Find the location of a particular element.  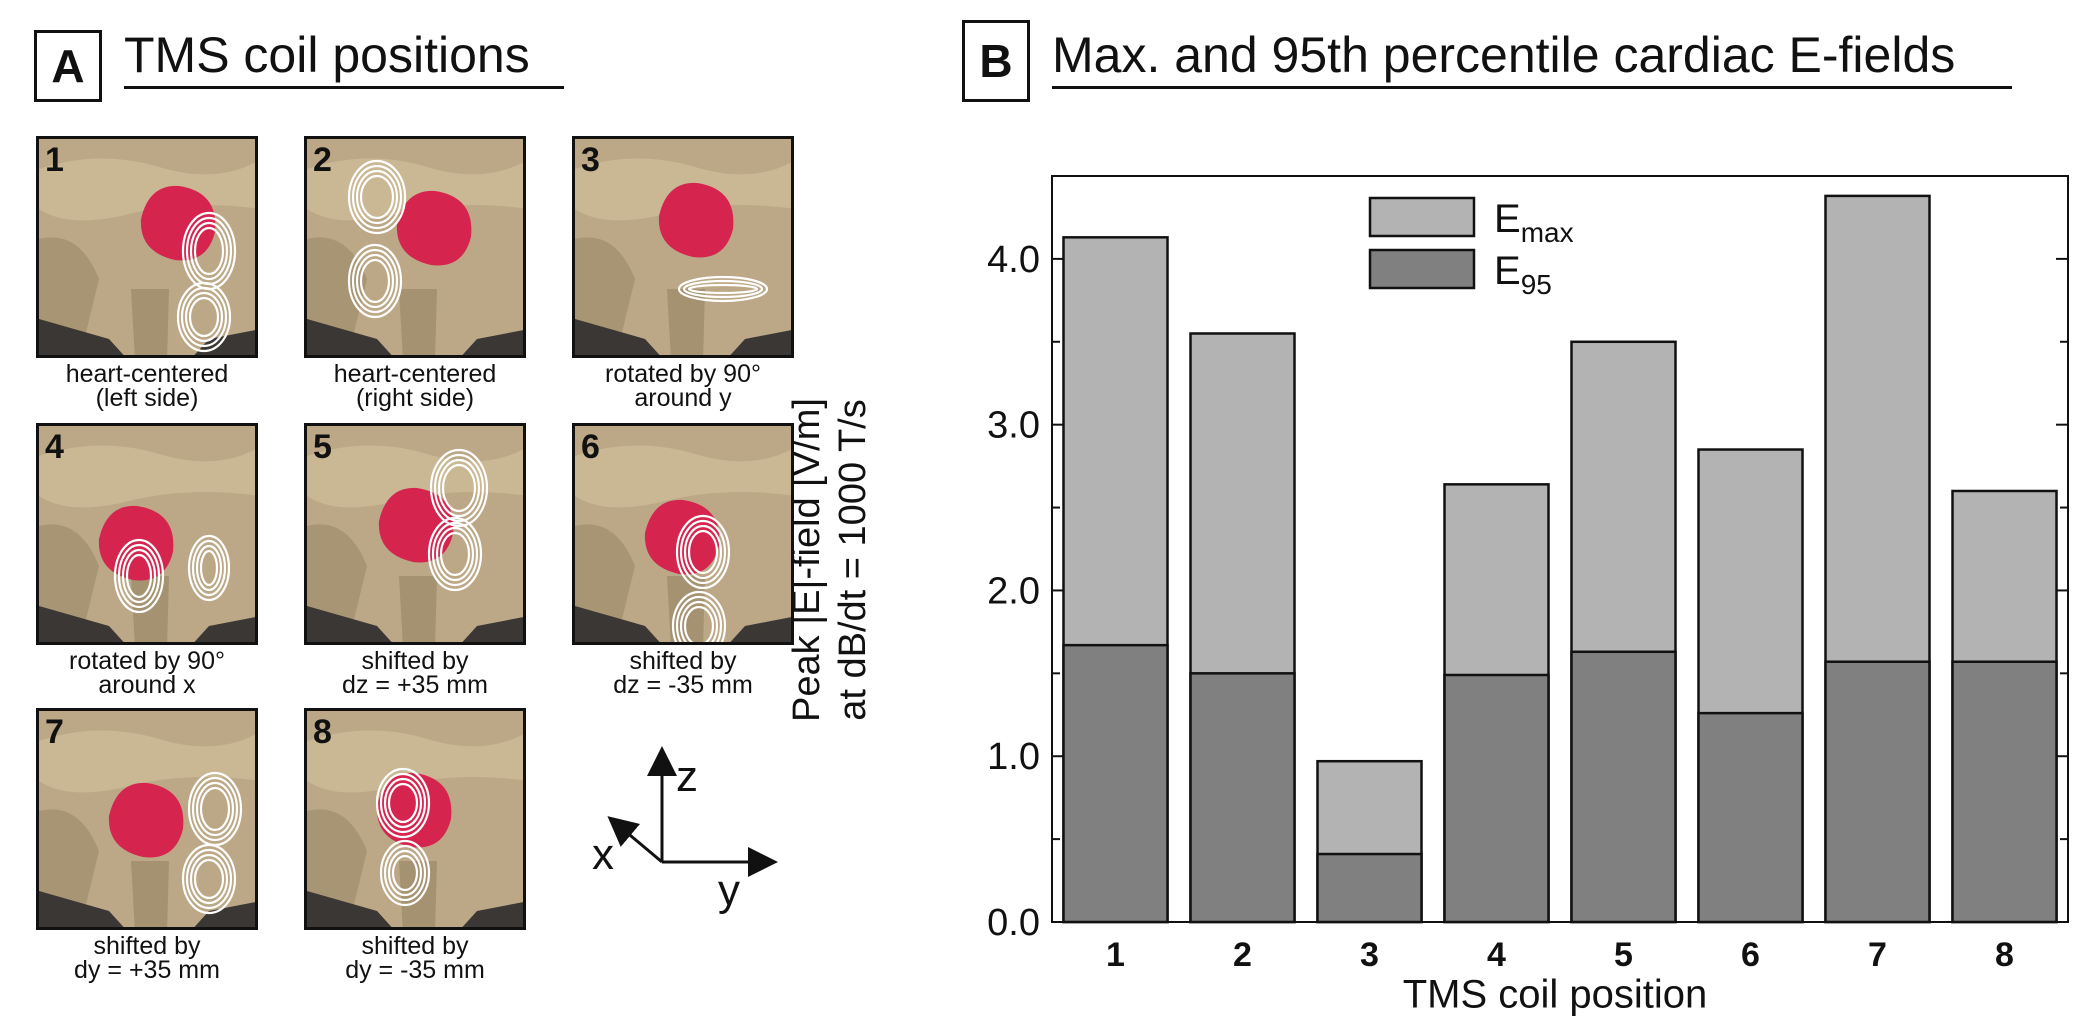

coil-position-tile-4: 4 is located at coordinates (147, 534).